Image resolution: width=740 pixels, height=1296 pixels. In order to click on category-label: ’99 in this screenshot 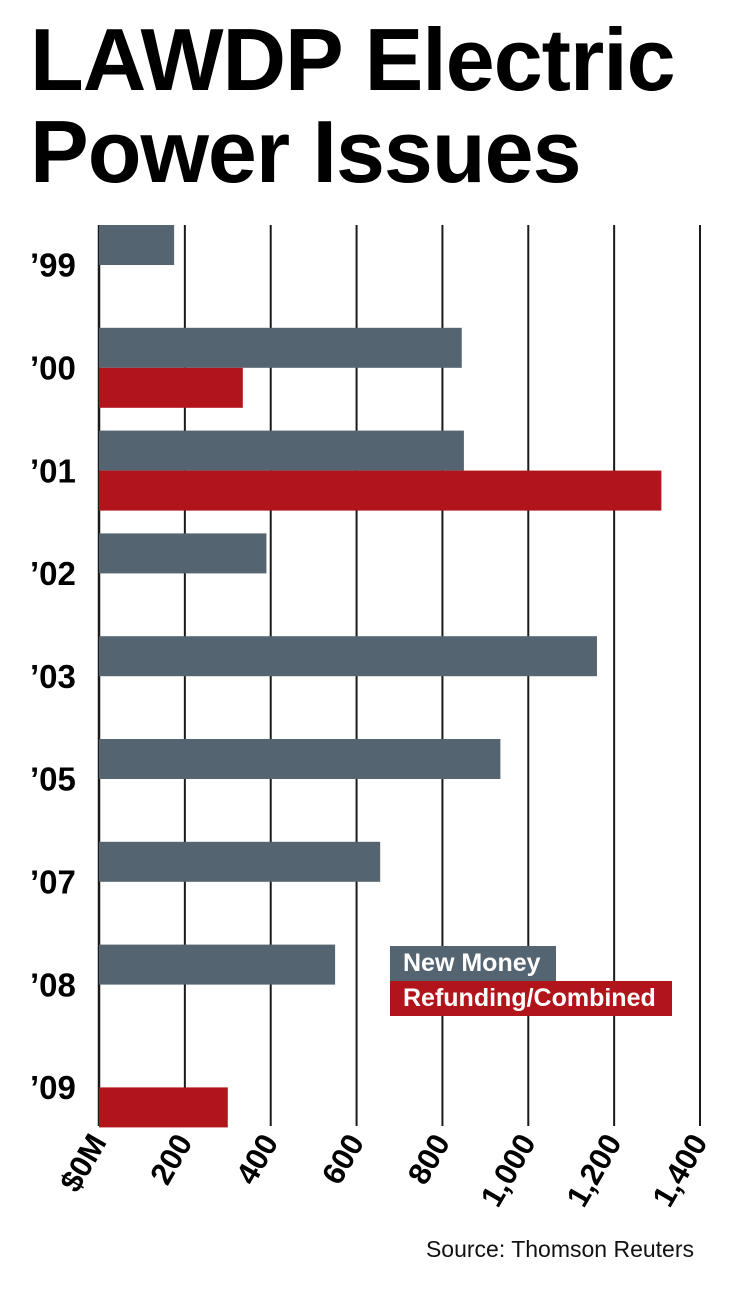, I will do `click(53, 265)`.